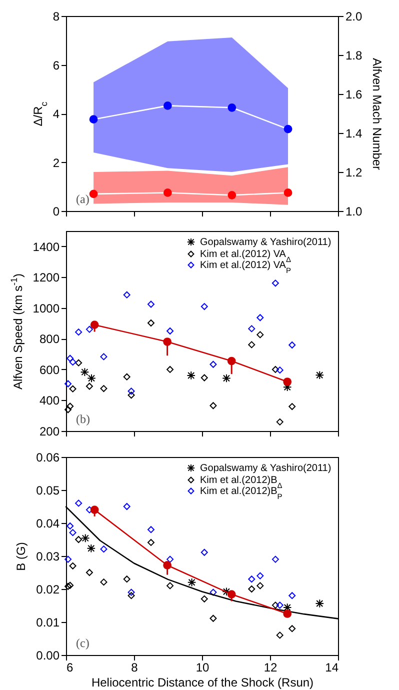  Describe the element at coordinates (70, 667) in the screenshot. I see `x-tick-label: 6` at that location.